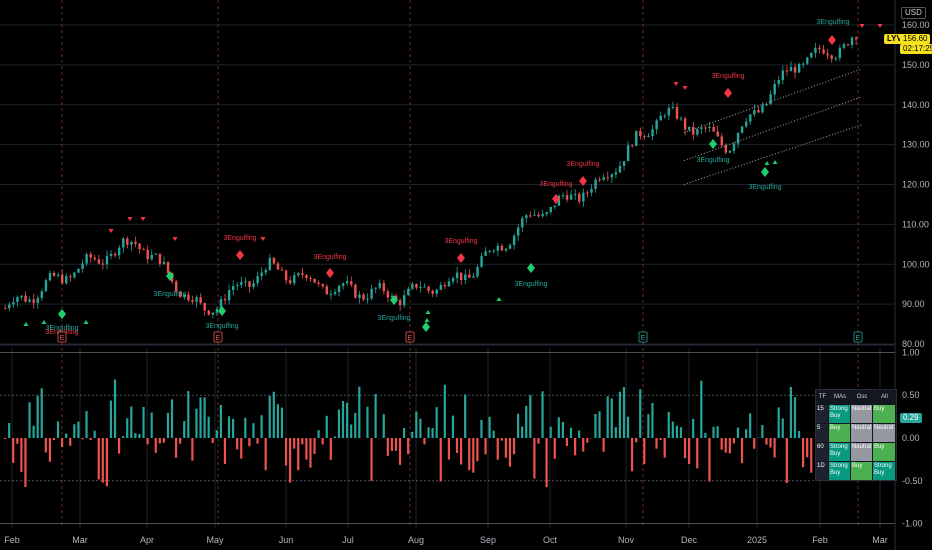 The width and height of the screenshot is (932, 550). Describe the element at coordinates (916, 185) in the screenshot. I see `price-tick-label: 120.00` at that location.